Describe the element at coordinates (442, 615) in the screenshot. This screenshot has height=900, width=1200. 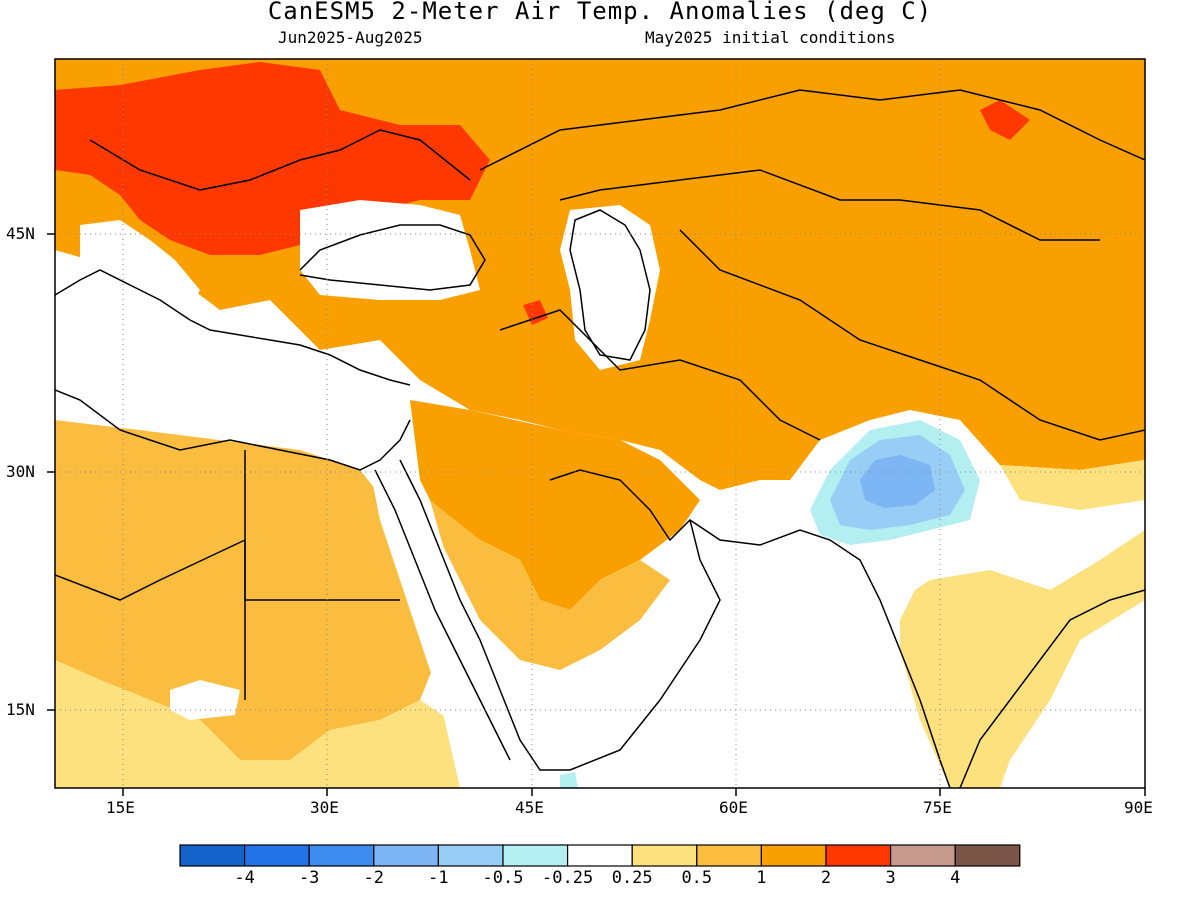
I see `coastline-red-sea-w` at that location.